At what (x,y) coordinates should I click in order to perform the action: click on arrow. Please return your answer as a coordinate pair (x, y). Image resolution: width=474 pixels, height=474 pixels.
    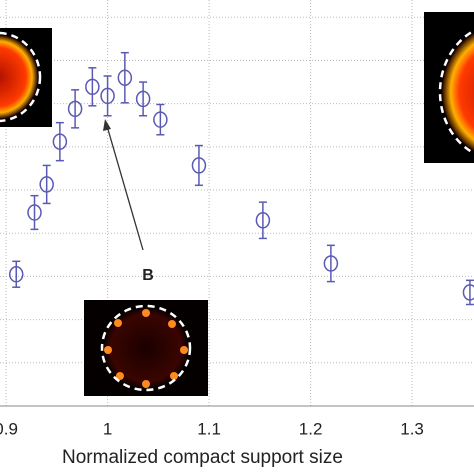
    Looking at the image, I should click on (125, 188).